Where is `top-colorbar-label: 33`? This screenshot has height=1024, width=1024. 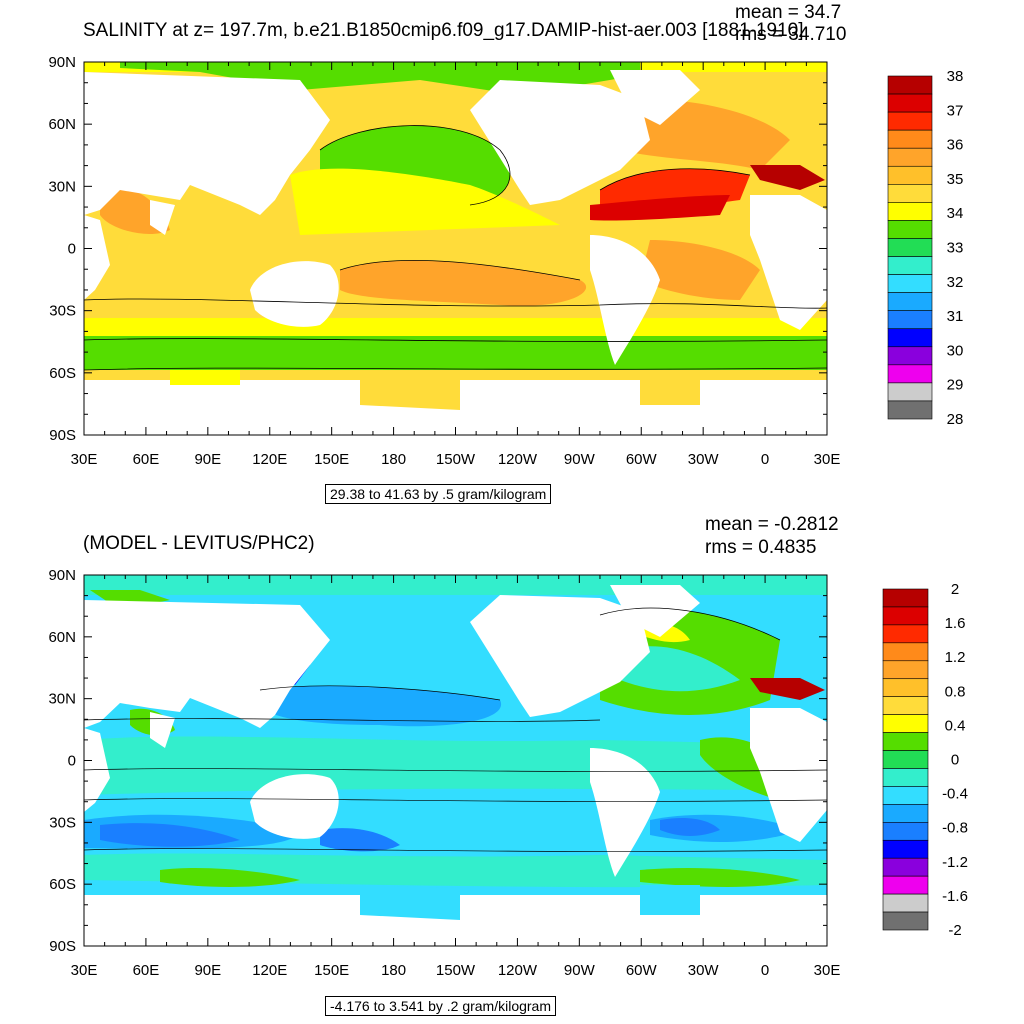
top-colorbar-label: 33 is located at coordinates (955, 248).